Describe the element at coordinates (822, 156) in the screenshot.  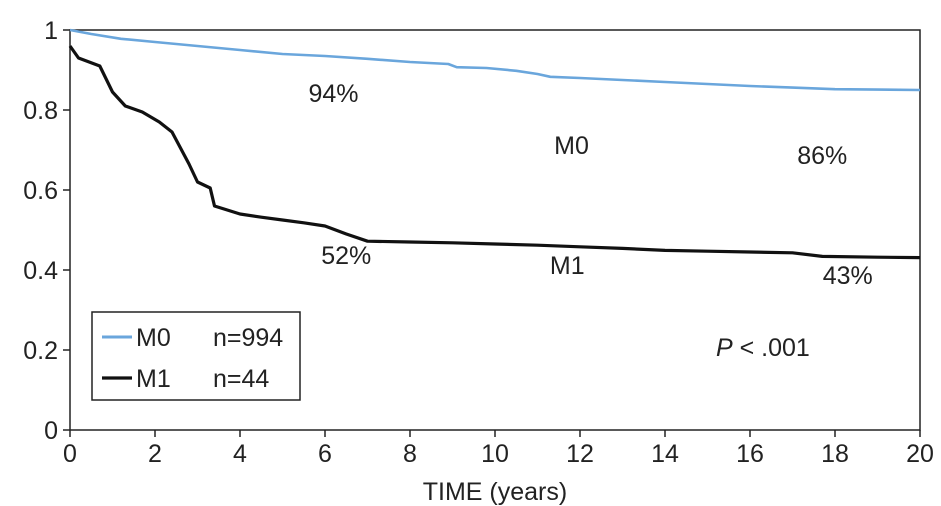
I see `annotation-label: 86%` at that location.